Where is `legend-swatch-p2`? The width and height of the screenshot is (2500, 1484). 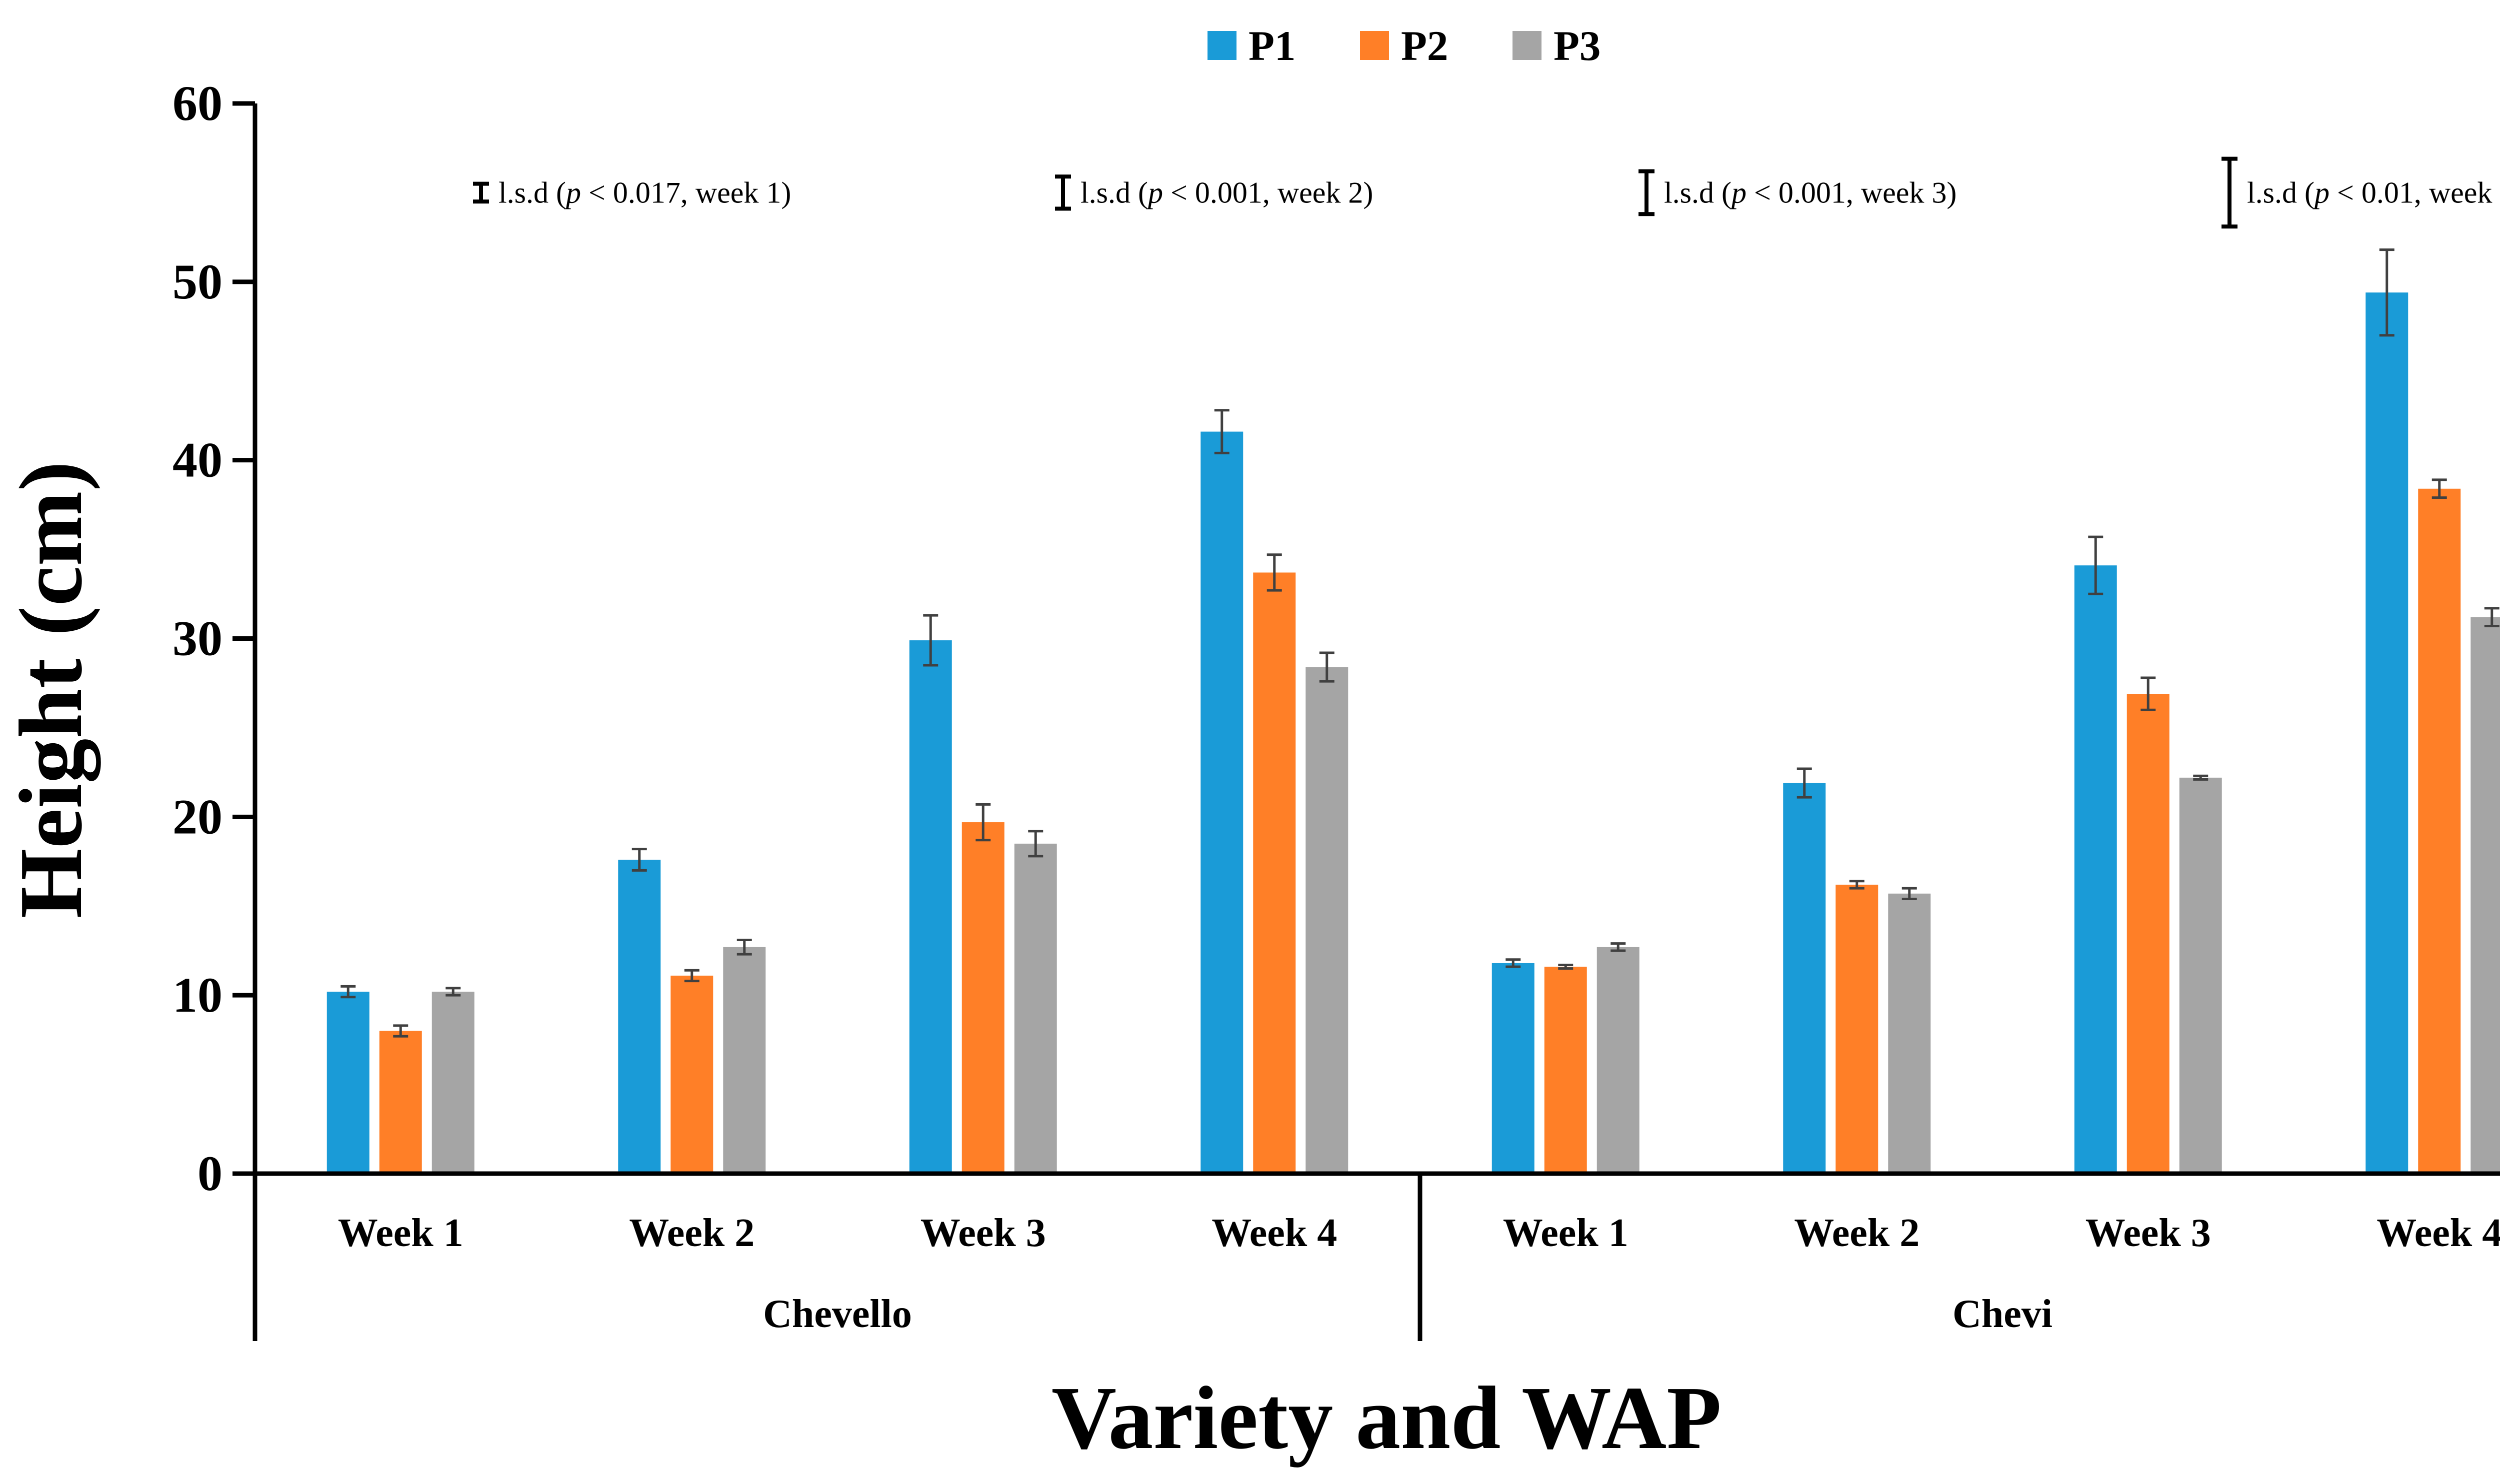
legend-swatch-p2 is located at coordinates (1374, 45).